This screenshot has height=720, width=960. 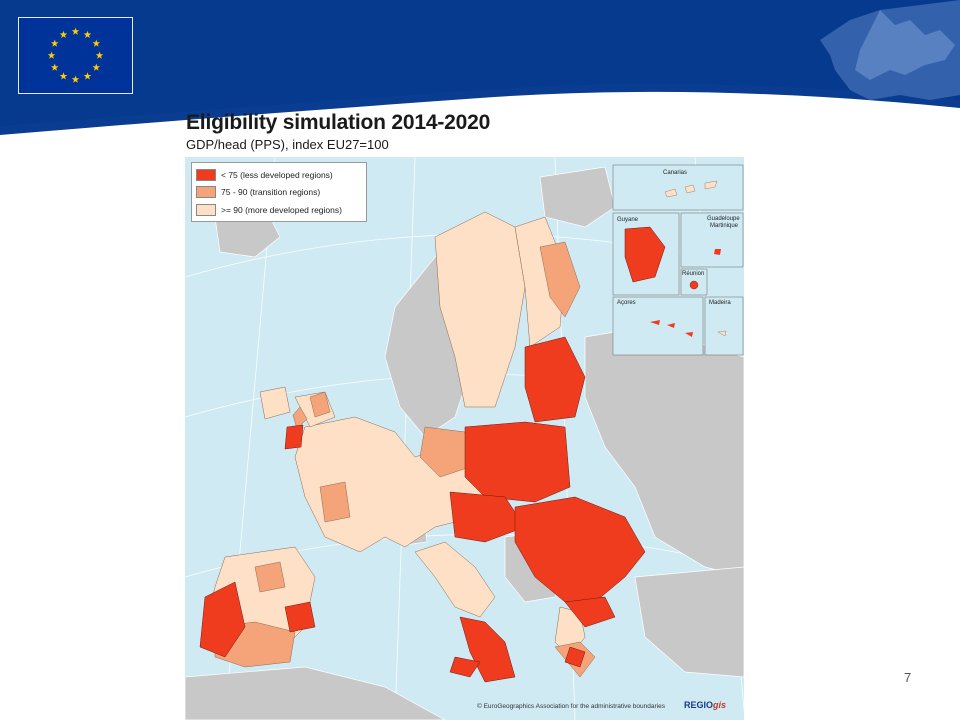 I want to click on page-number: 7, so click(x=908, y=677).